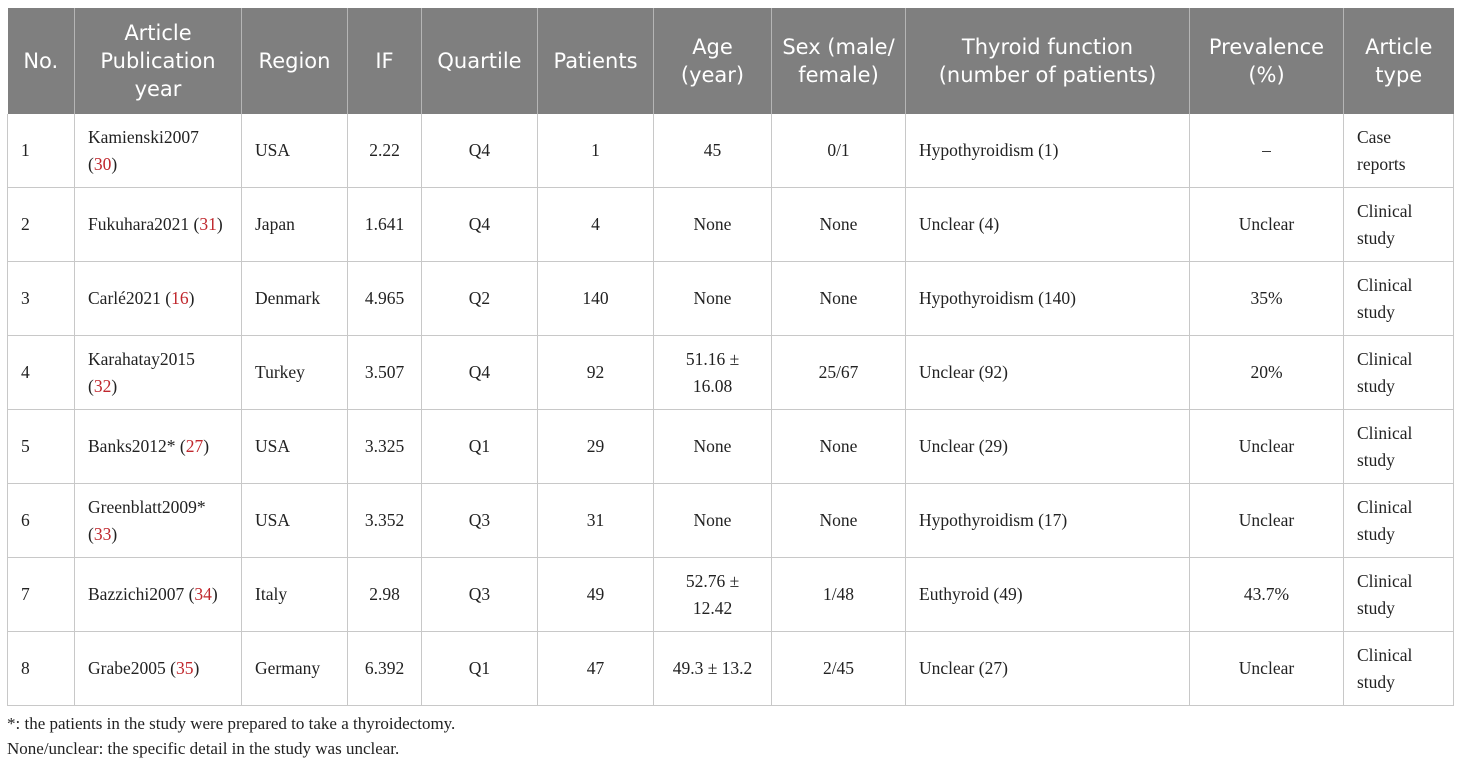 The width and height of the screenshot is (1460, 767). What do you see at coordinates (158, 520) in the screenshot?
I see `cell-article: Greenblatt2009* (33)` at bounding box center [158, 520].